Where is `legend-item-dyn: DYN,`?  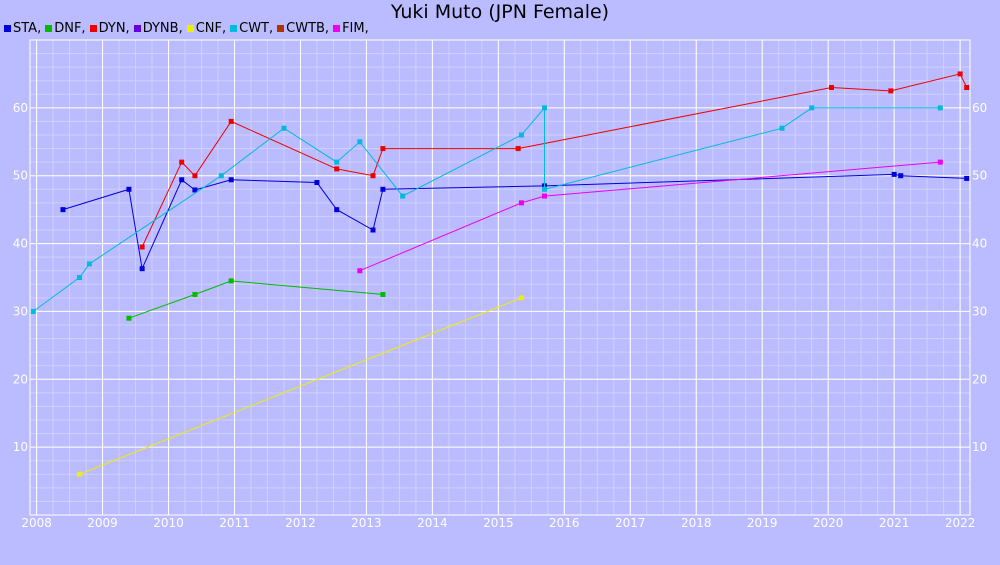
legend-item-dyn: DYN, is located at coordinates (109, 28).